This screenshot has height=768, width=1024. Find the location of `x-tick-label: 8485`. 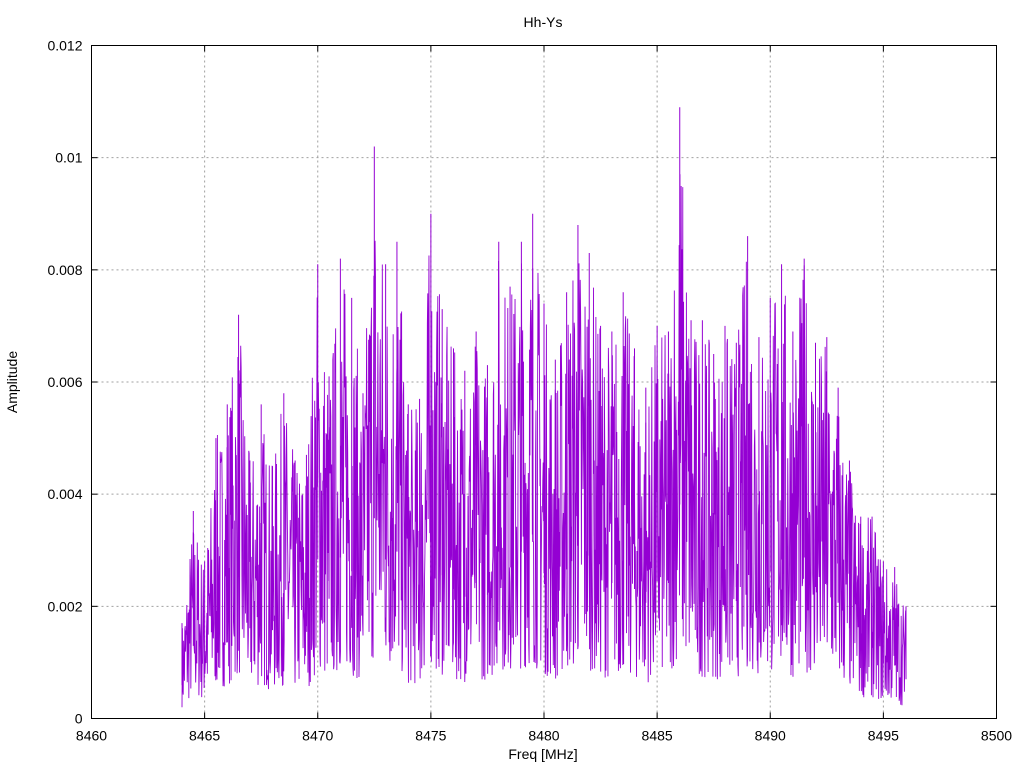

x-tick-label: 8485 is located at coordinates (657, 736).